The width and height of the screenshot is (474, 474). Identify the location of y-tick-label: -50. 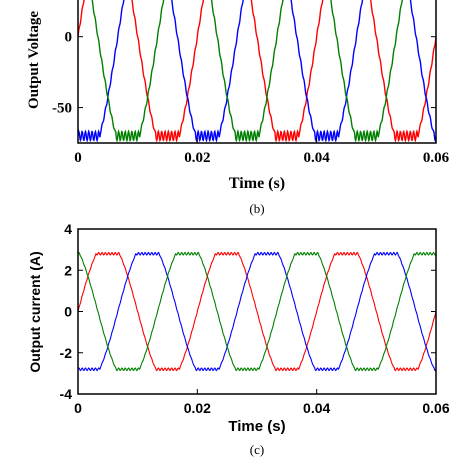
(62, 109).